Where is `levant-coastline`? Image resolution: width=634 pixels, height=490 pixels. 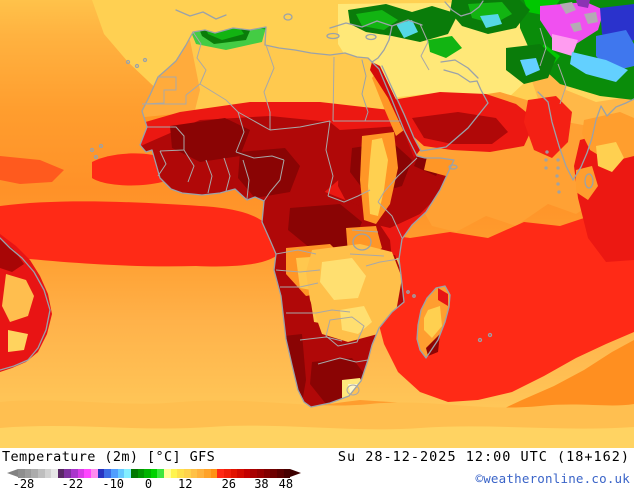 levant-coastline is located at coordinates (382, 44).